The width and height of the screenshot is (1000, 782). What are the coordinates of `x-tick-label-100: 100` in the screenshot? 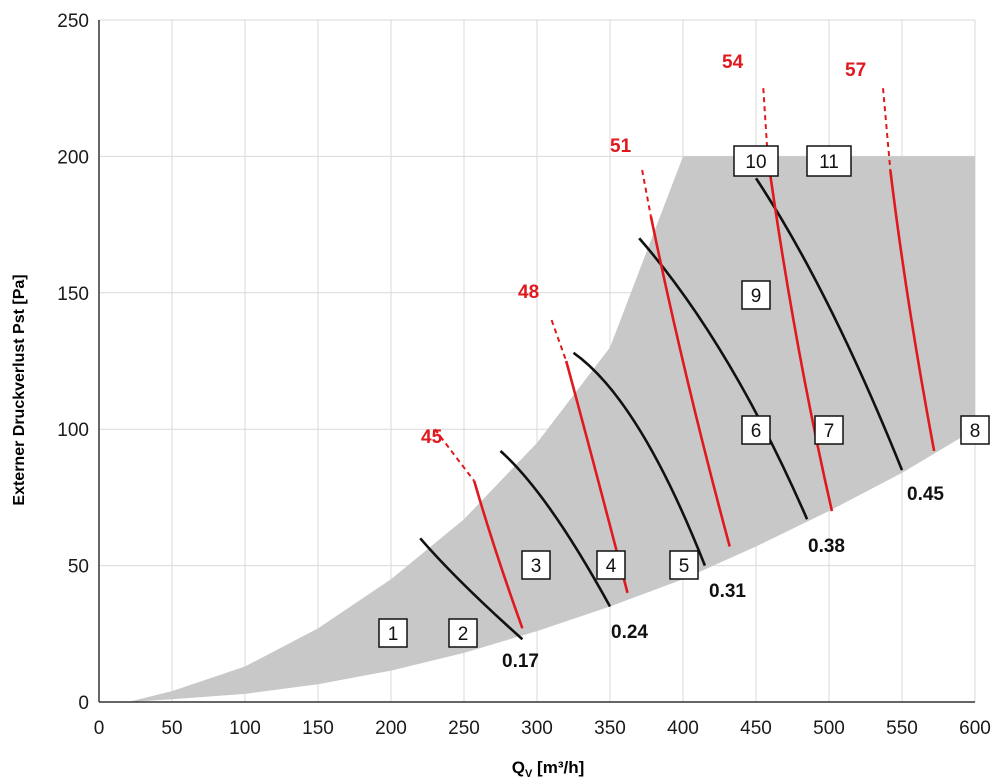 It's located at (245, 728).